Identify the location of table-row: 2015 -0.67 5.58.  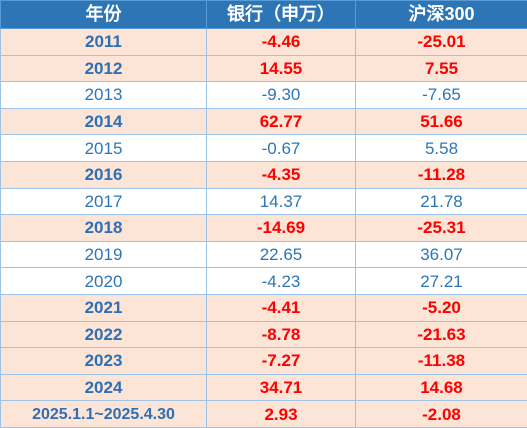
(263, 148).